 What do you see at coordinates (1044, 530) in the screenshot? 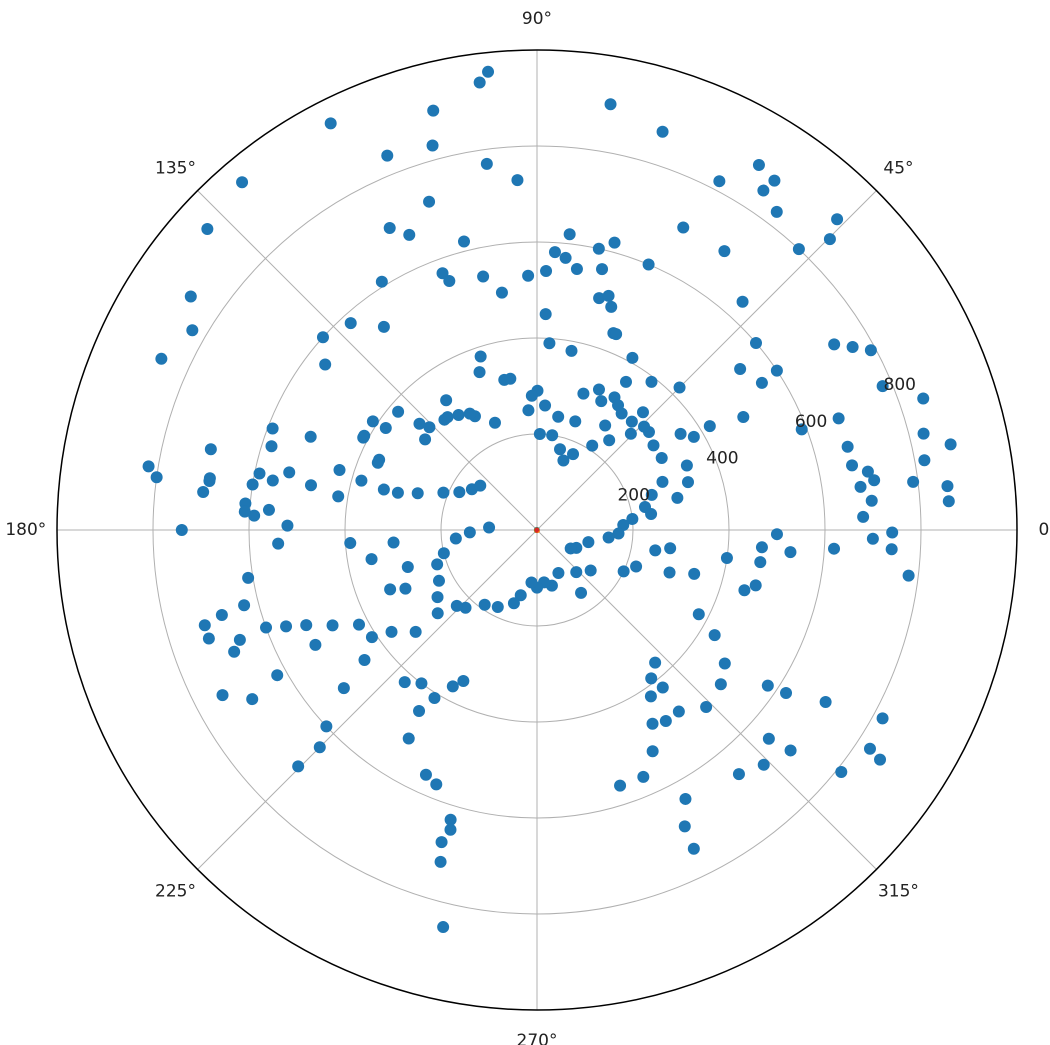
I see `angular-tick-label: 0°` at bounding box center [1044, 530].